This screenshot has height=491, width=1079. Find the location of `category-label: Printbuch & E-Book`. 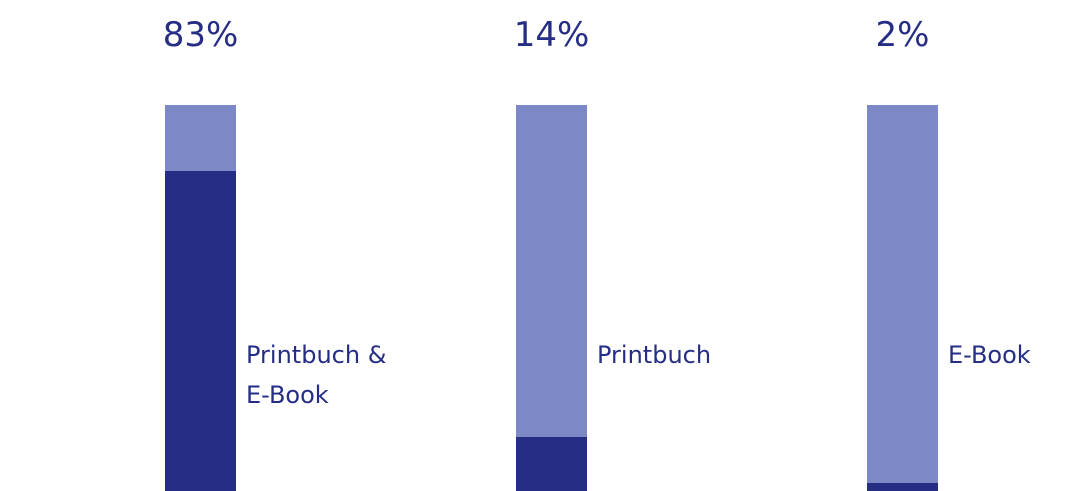

category-label: Printbuch & E-Book is located at coordinates (316, 375).